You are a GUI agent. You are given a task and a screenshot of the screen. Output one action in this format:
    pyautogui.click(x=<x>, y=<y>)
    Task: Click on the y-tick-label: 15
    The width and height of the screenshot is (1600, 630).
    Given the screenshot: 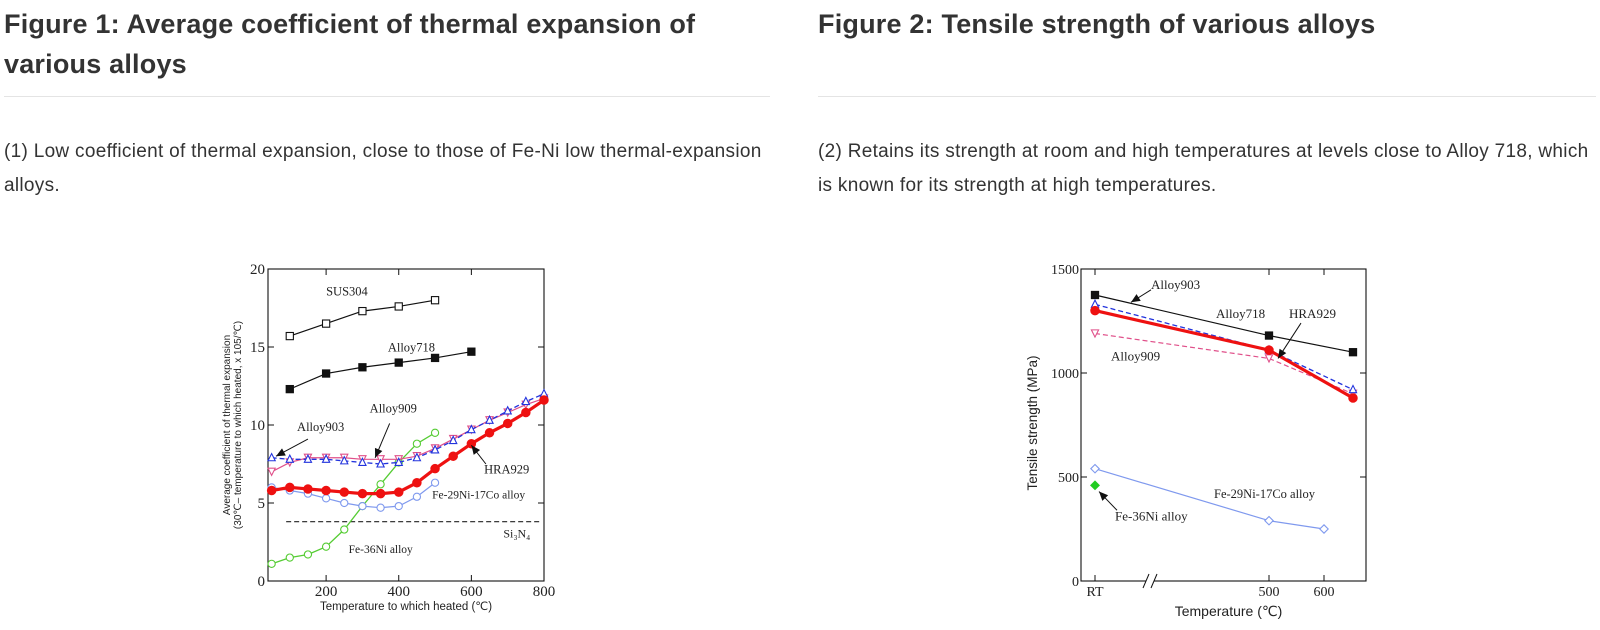 What is the action you would take?
    pyautogui.click(x=257, y=348)
    